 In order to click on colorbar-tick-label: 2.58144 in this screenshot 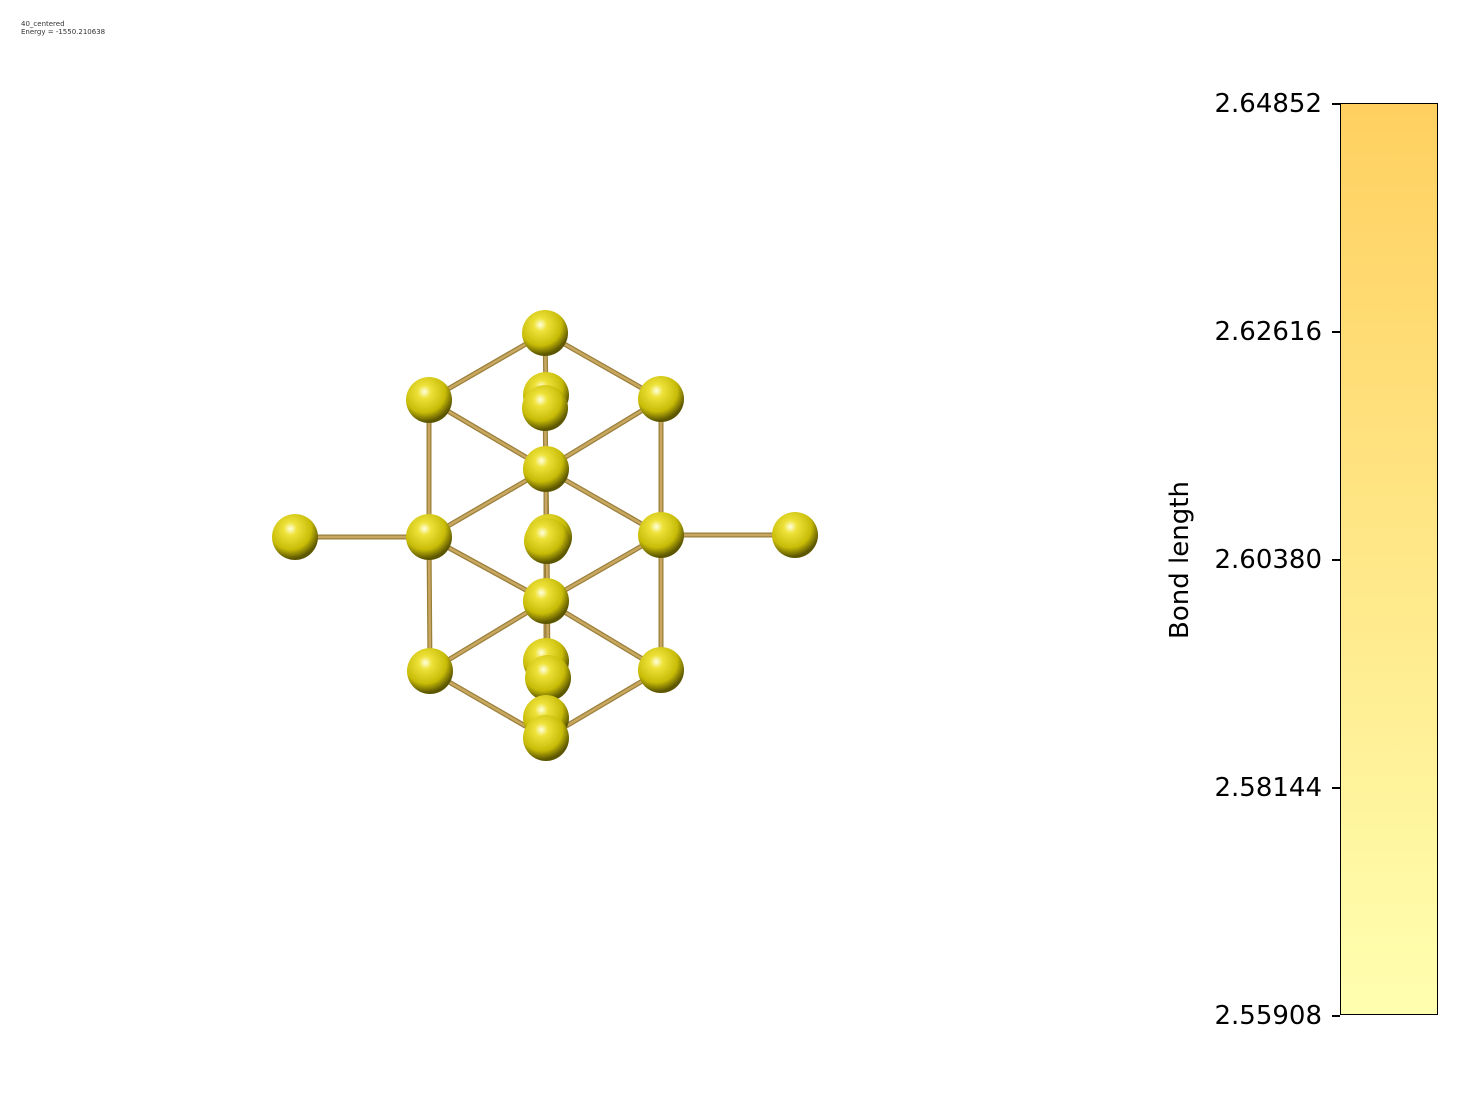, I will do `click(1268, 788)`.